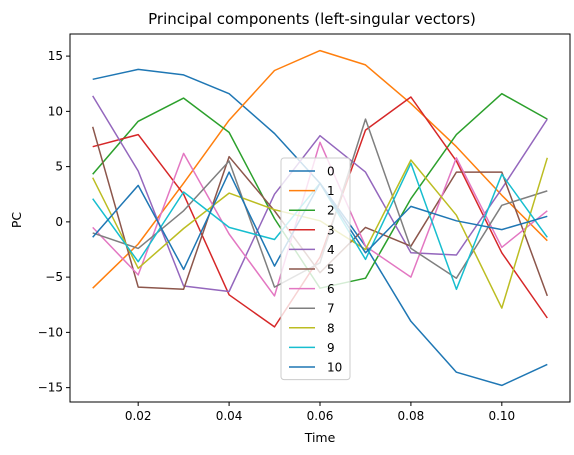  What do you see at coordinates (331, 191) in the screenshot?
I see `legend-label-1: 1` at bounding box center [331, 191].